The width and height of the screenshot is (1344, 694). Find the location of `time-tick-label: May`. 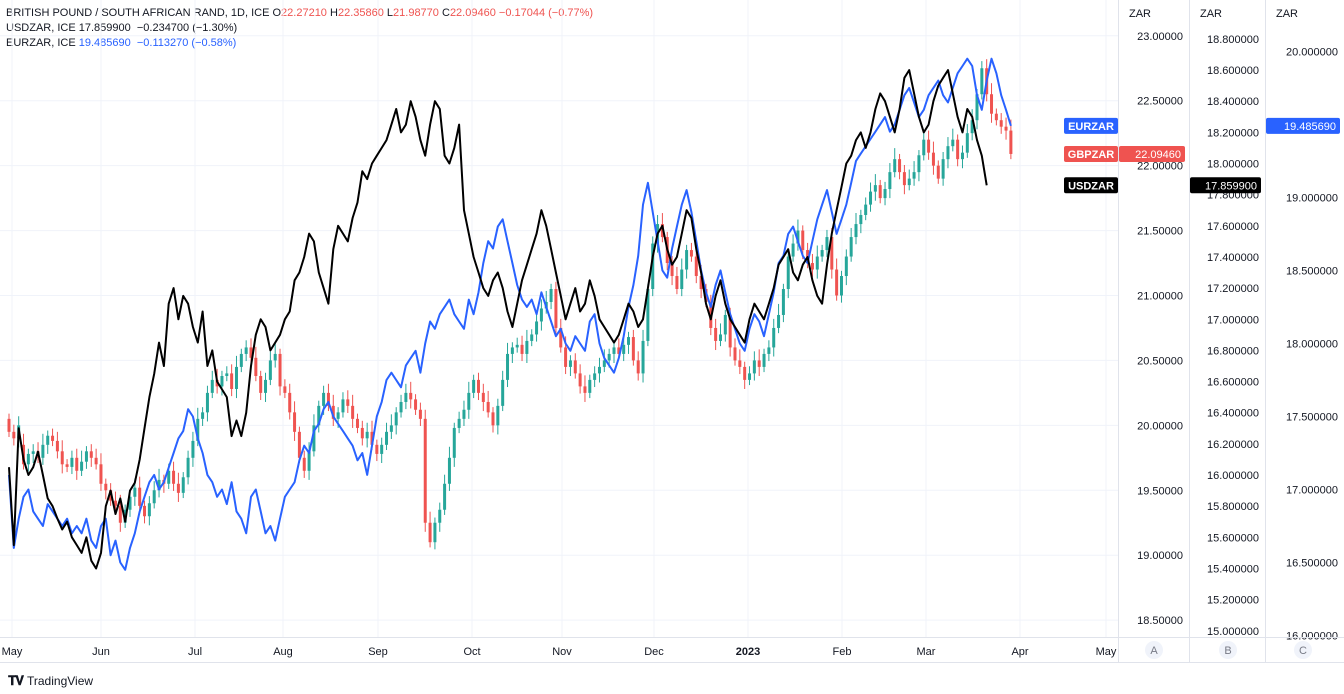

time-tick-label: May is located at coordinates (1106, 652).